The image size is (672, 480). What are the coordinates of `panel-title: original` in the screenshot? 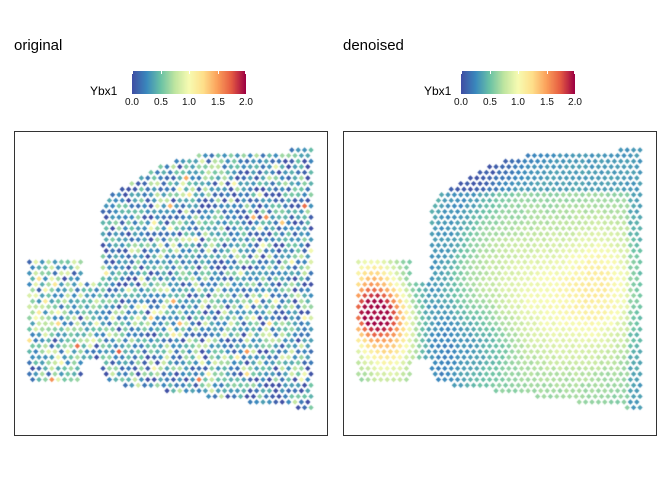 It's located at (38, 45).